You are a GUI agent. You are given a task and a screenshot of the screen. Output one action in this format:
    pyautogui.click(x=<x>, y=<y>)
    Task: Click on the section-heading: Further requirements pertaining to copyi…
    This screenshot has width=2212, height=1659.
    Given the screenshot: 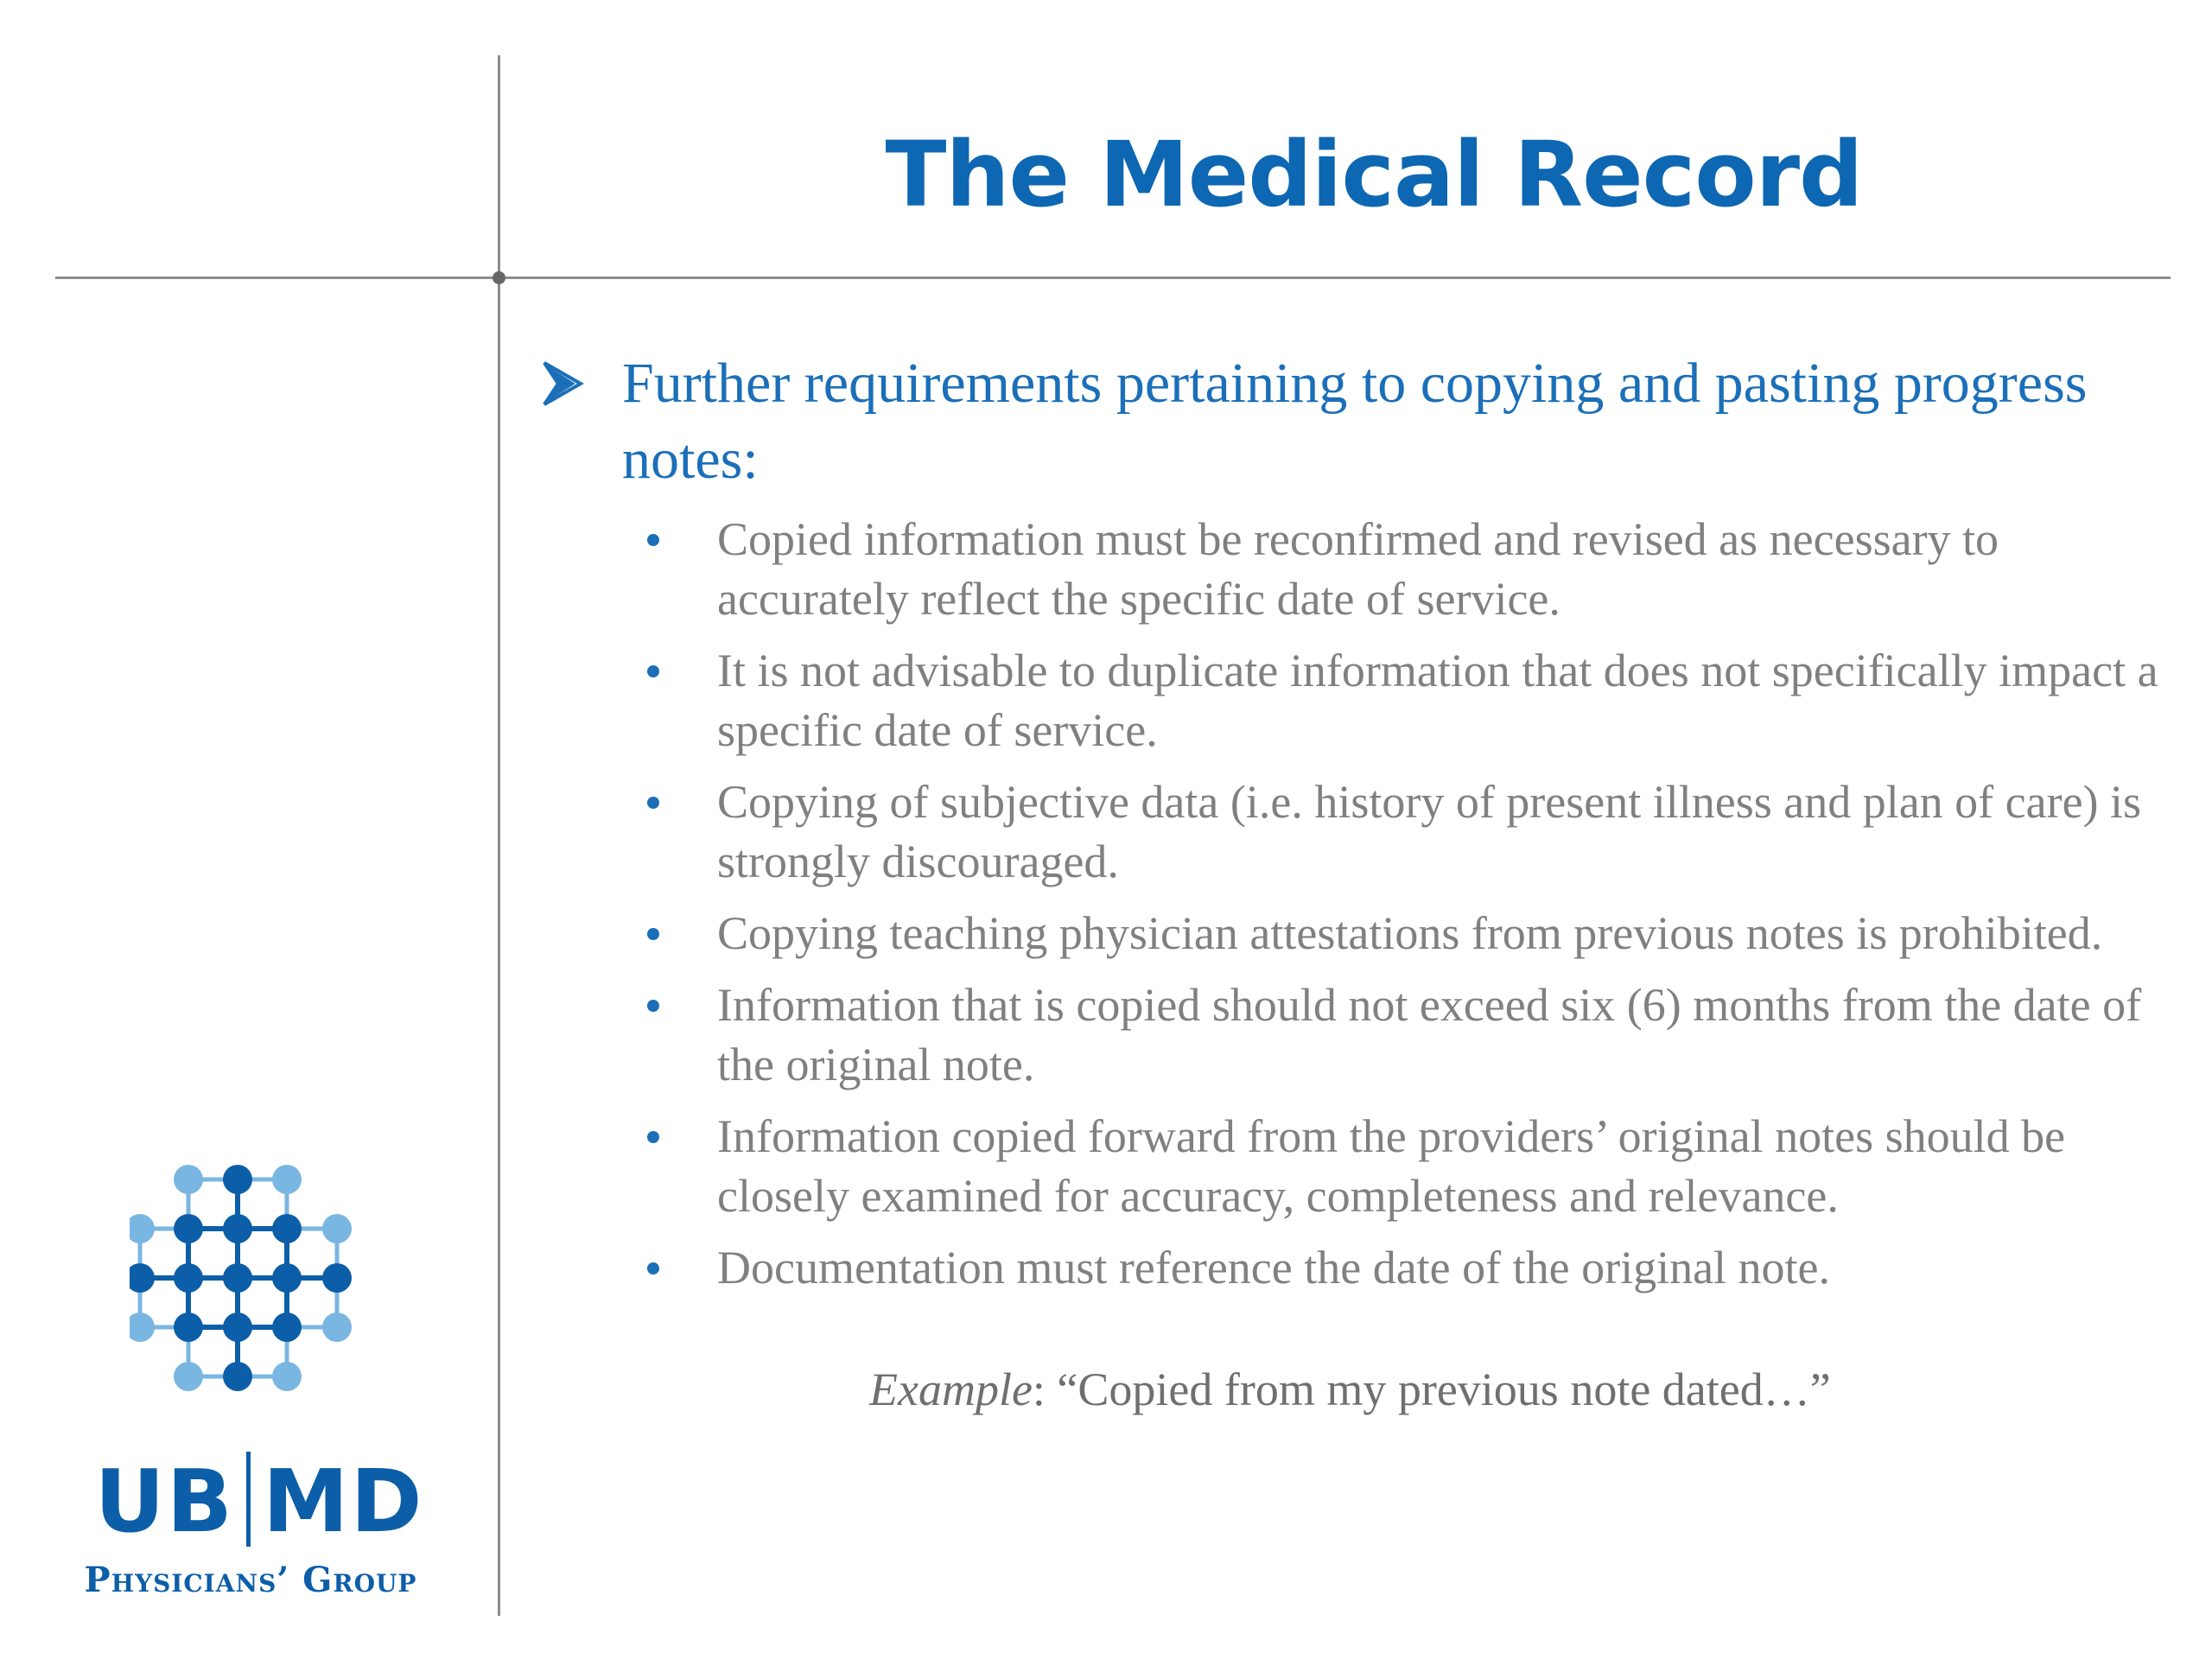 What is the action you would take?
    pyautogui.click(x=1355, y=421)
    